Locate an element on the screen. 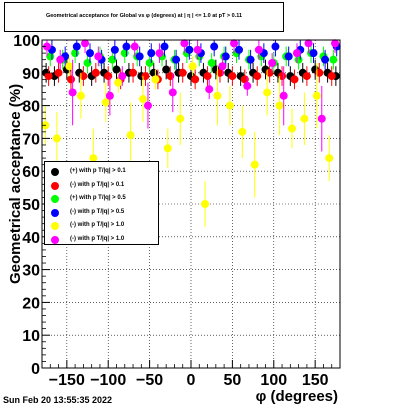 This screenshot has height=409, width=400. legend-label: (+) with p T/|q| > 0.5 is located at coordinates (98, 198).